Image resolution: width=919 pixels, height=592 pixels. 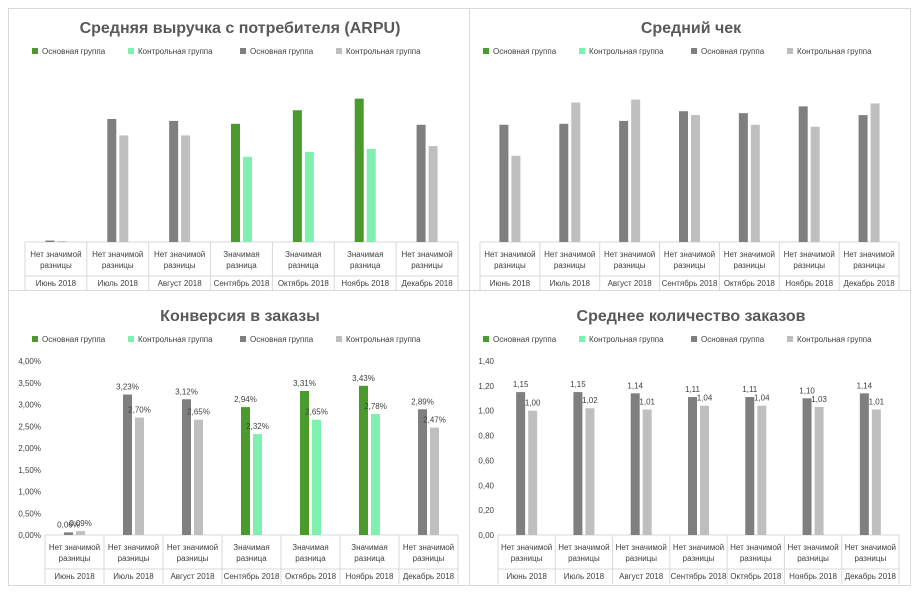 I want to click on chart-title: Средний чек, so click(x=691, y=28).